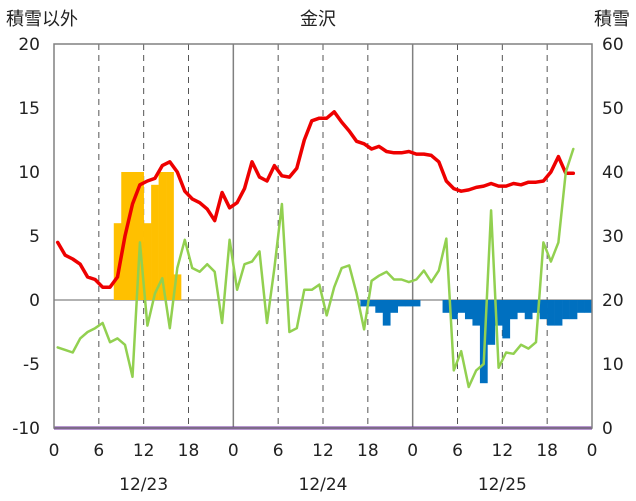  What do you see at coordinates (607, 429) in the screenshot?
I see `right-tick-label: 0` at bounding box center [607, 429].